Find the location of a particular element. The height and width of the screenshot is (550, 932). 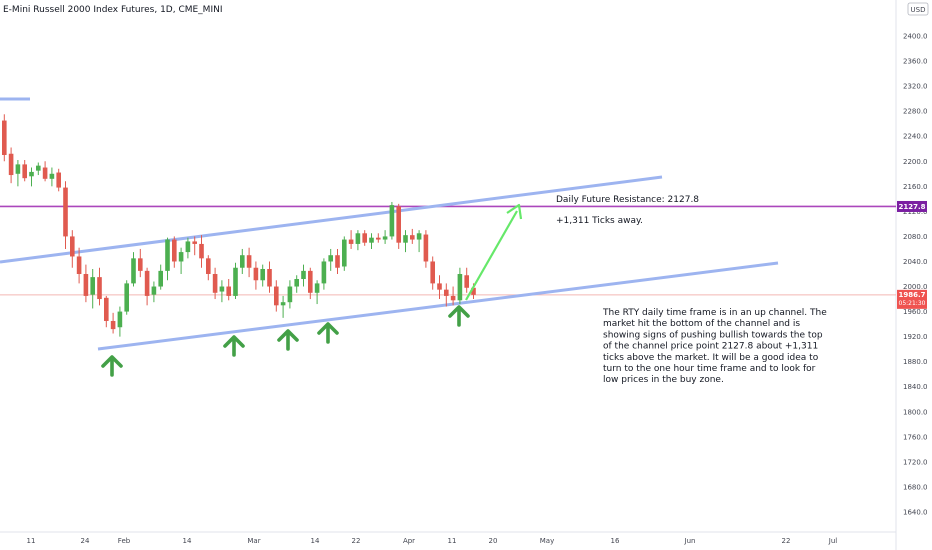

time-tick-label: 20 is located at coordinates (493, 541).